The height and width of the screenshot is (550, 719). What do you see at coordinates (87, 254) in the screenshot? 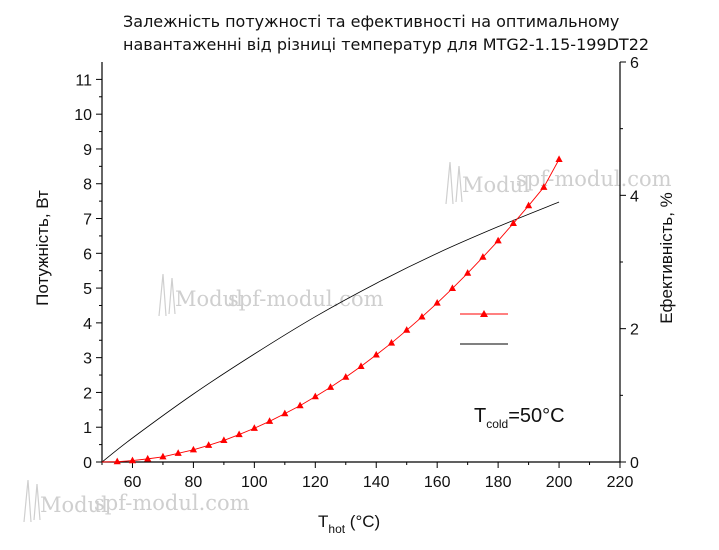
I see `y-left-tick-label: 6` at bounding box center [87, 254].